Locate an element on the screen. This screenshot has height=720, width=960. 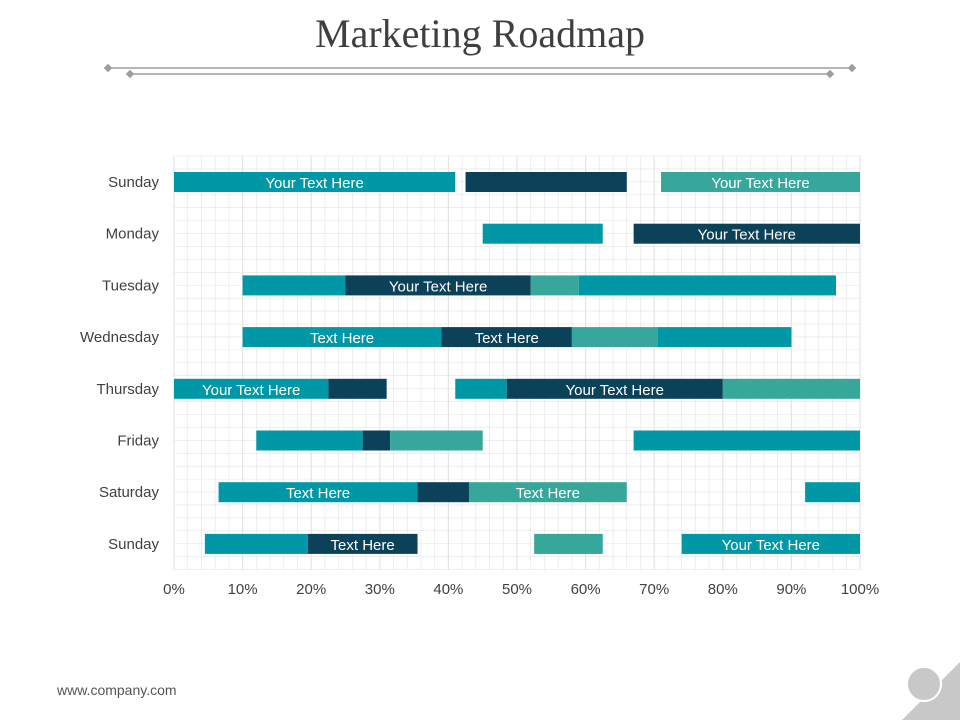
x-tick-label: 50% is located at coordinates (517, 589).